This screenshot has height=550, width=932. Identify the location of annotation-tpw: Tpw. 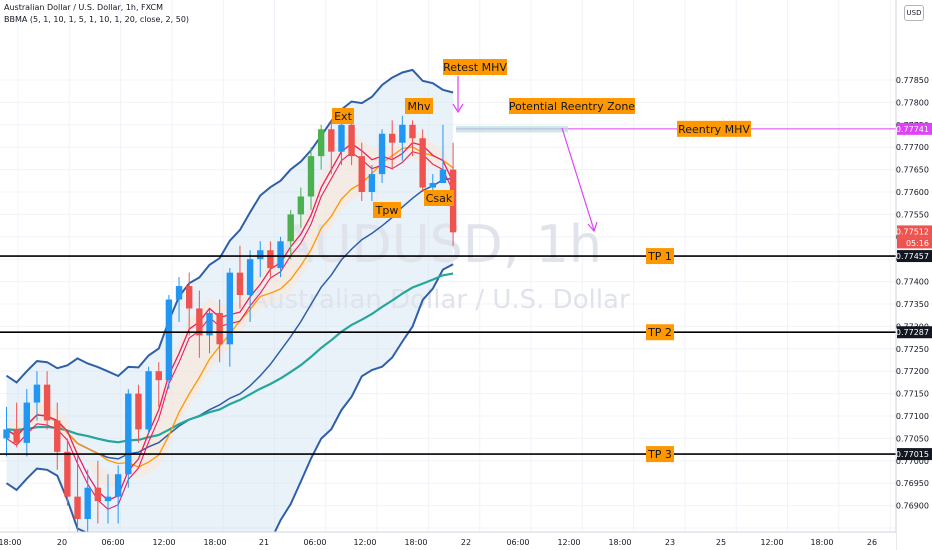
(387, 210).